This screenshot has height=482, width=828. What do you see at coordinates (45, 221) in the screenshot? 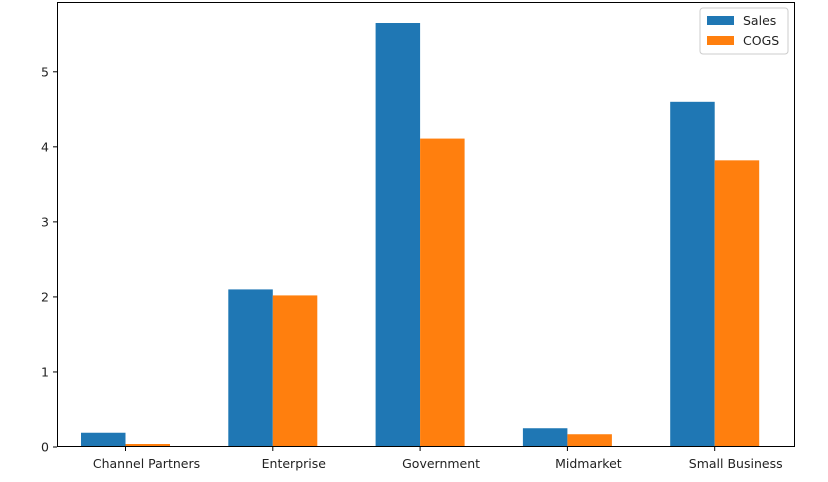
I see `y-tick-label-3: 3` at bounding box center [45, 221].